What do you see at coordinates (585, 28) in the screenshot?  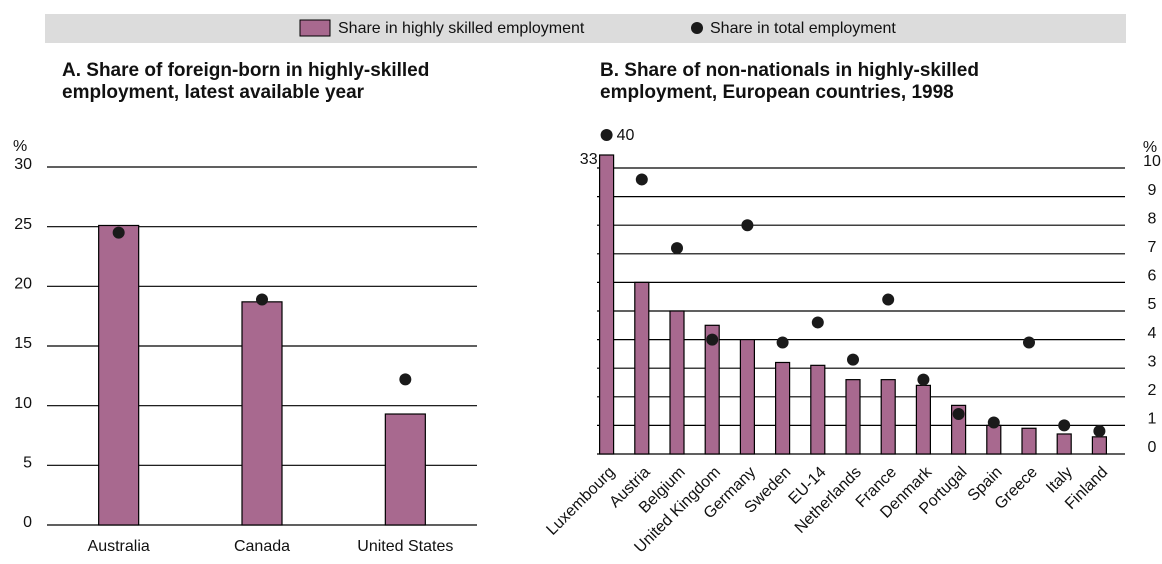 I see `legend-background` at bounding box center [585, 28].